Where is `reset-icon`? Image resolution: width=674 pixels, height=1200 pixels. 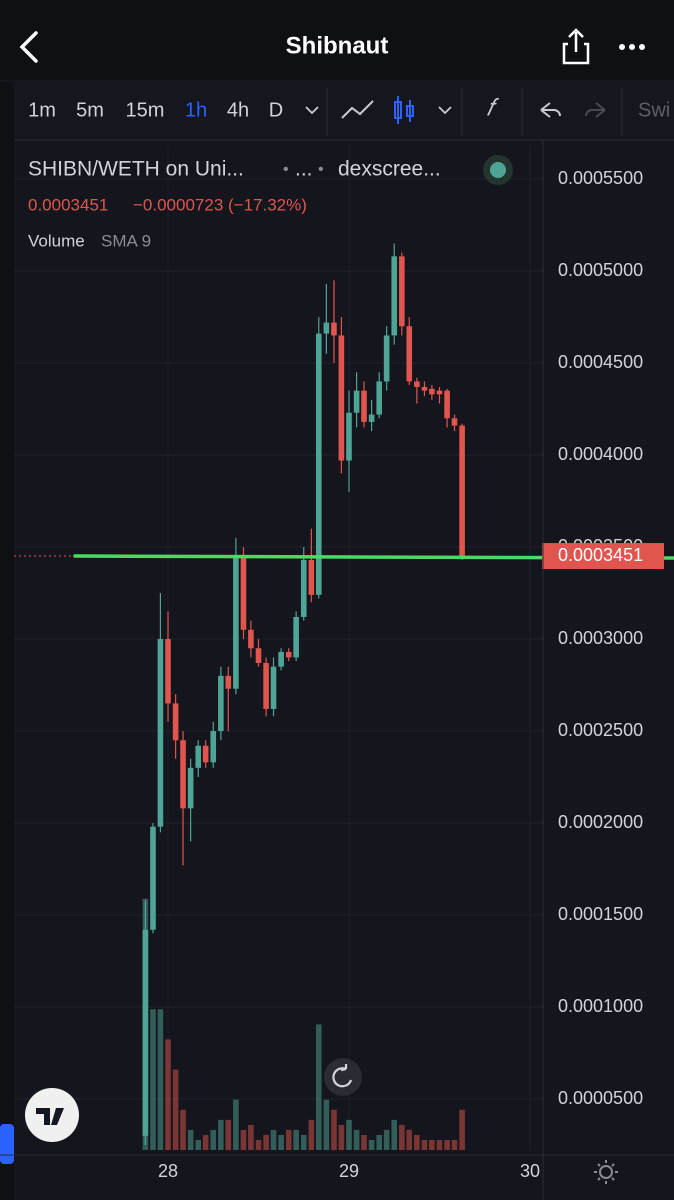 reset-icon is located at coordinates (342, 1076).